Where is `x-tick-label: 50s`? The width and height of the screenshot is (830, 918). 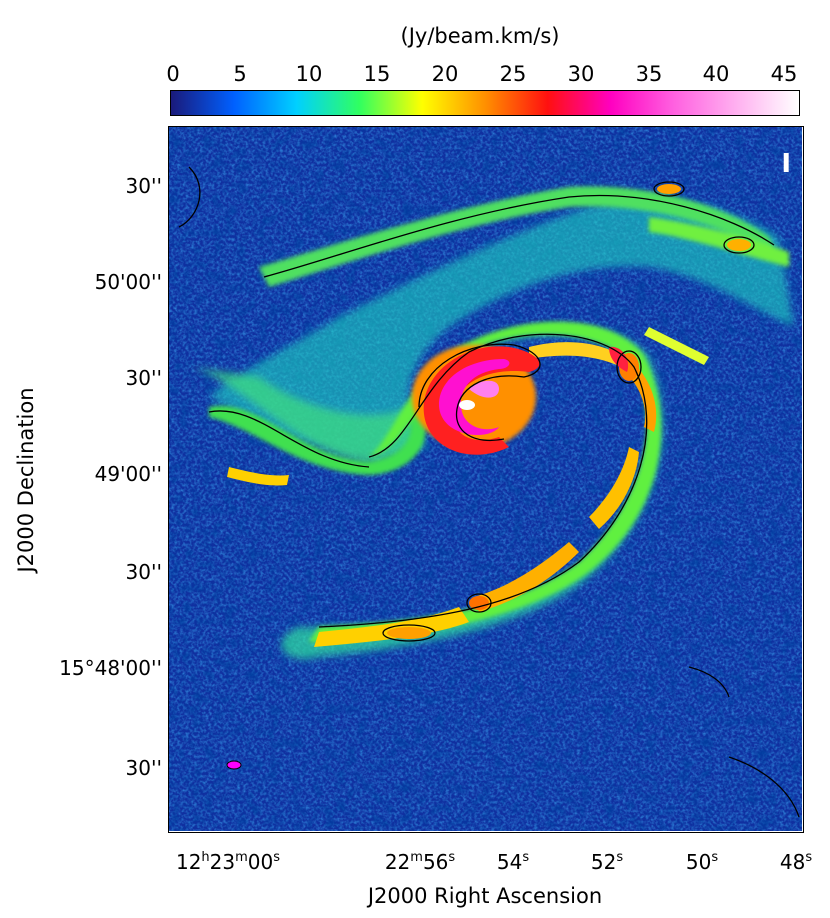 x-tick-label: 50s is located at coordinates (702, 862).